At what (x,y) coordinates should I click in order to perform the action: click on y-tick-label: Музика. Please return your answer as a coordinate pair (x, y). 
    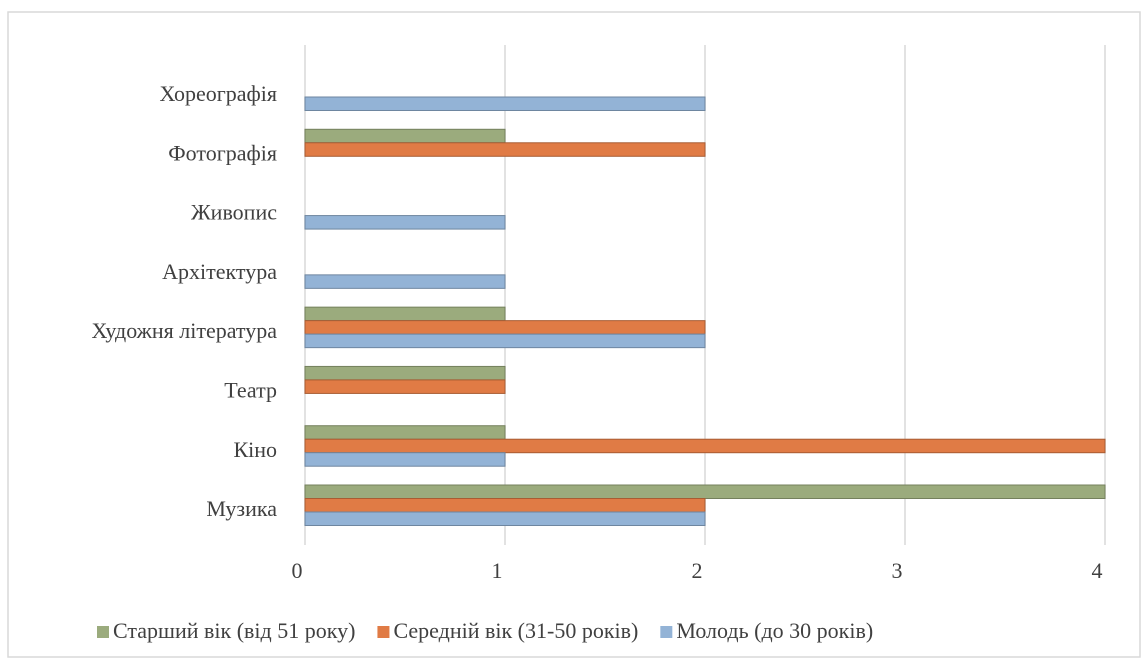
    Looking at the image, I should click on (241, 508).